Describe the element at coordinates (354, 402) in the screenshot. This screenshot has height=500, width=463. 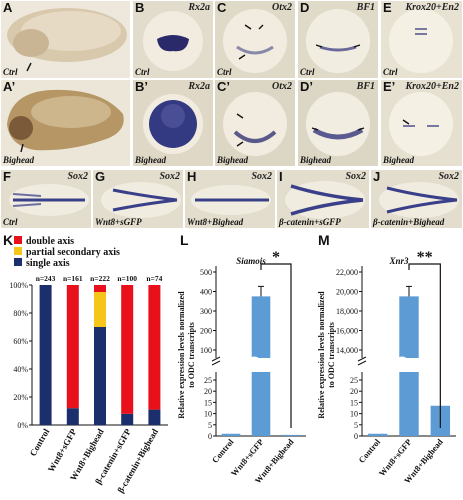
I see `y-tick-label: 15` at that location.